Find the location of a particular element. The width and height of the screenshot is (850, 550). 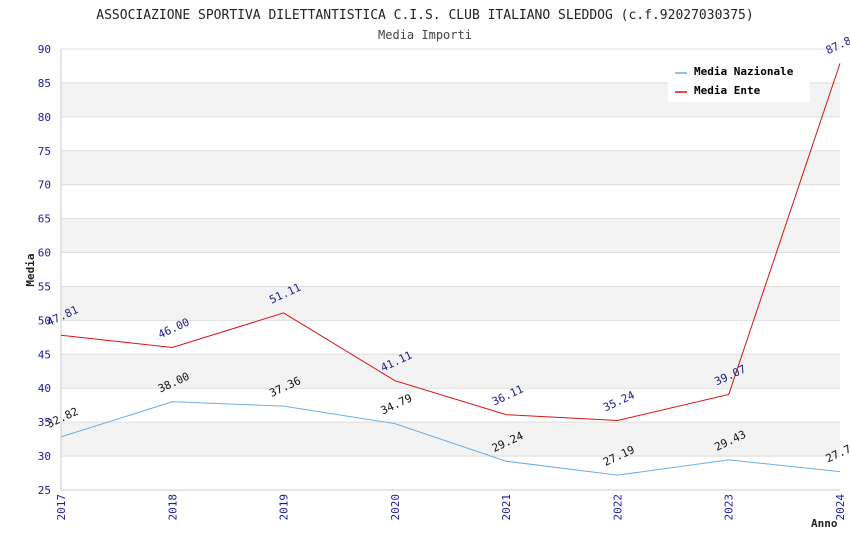

legend-label-media-ente: Media Ente is located at coordinates (727, 90).